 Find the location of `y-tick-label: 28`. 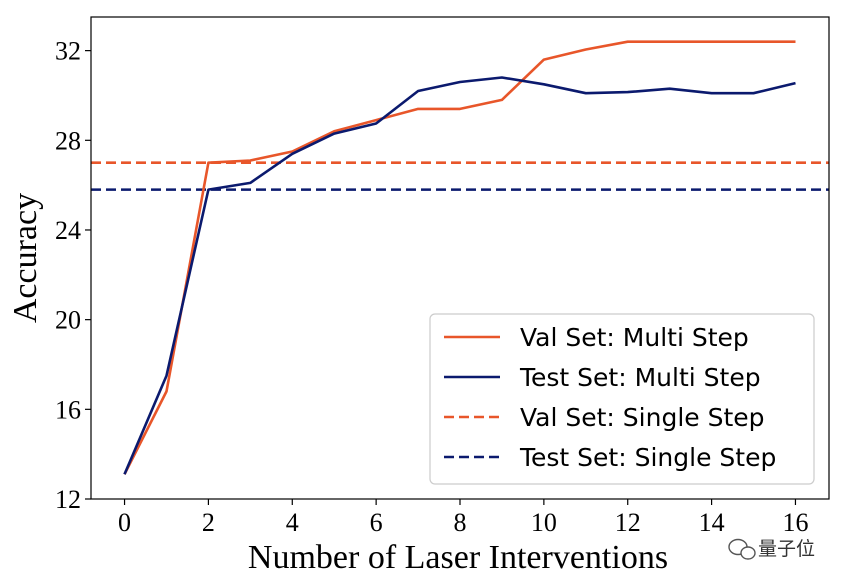

y-tick-label: 28 is located at coordinates (68, 140).